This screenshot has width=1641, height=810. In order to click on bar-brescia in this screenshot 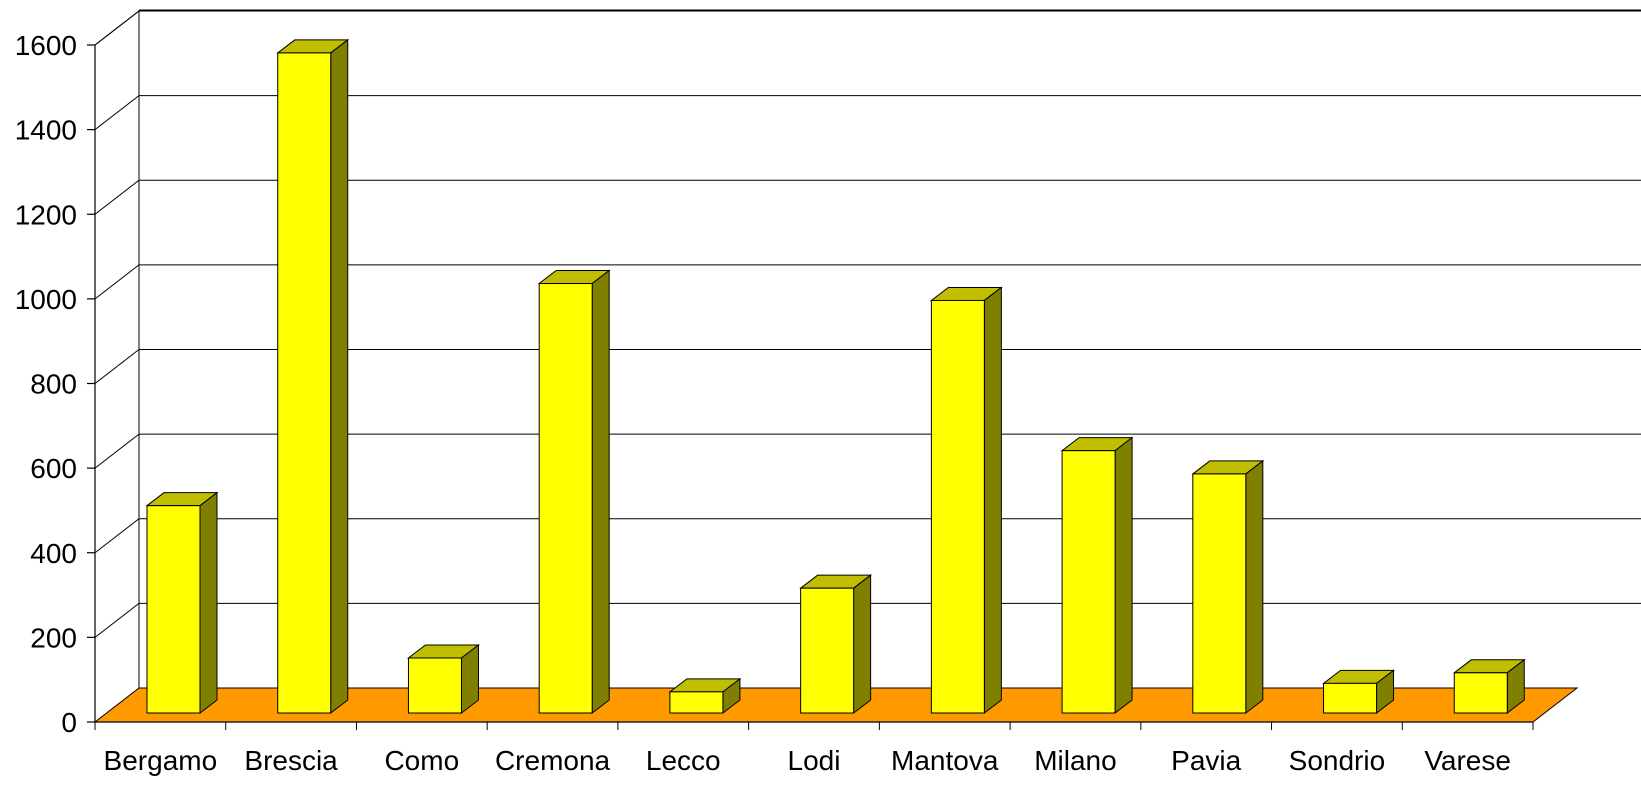, I will do `click(313, 376)`.